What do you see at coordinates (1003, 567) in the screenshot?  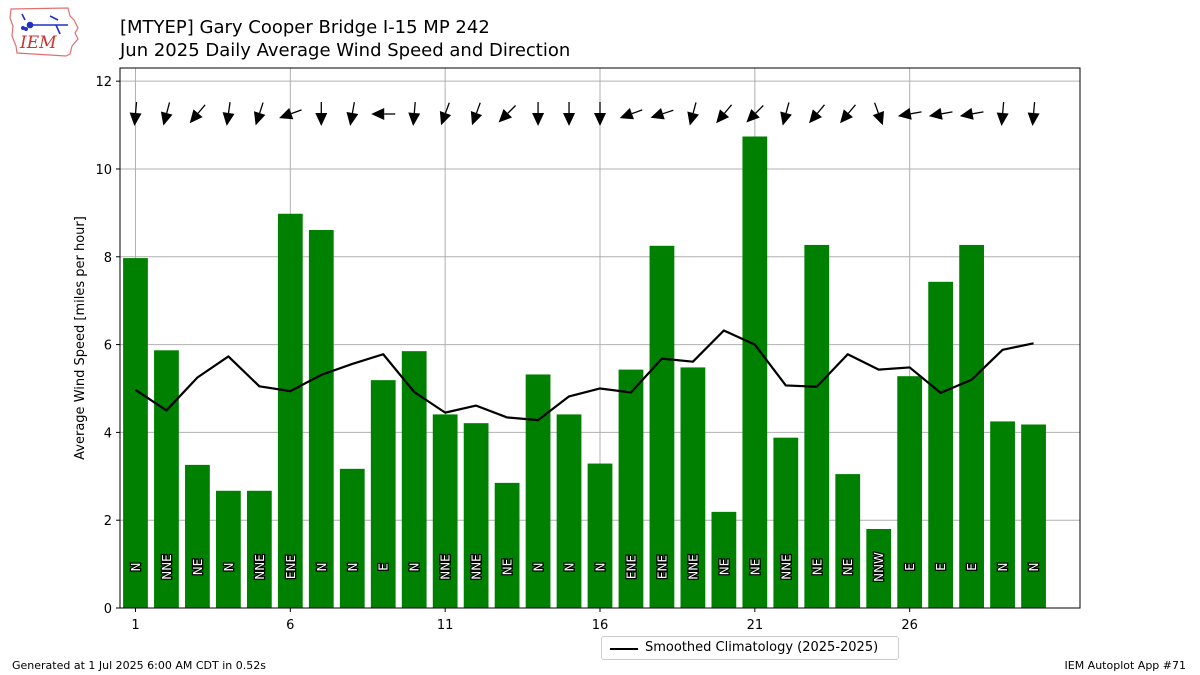 I see `direction-label-day-29: N` at bounding box center [1003, 567].